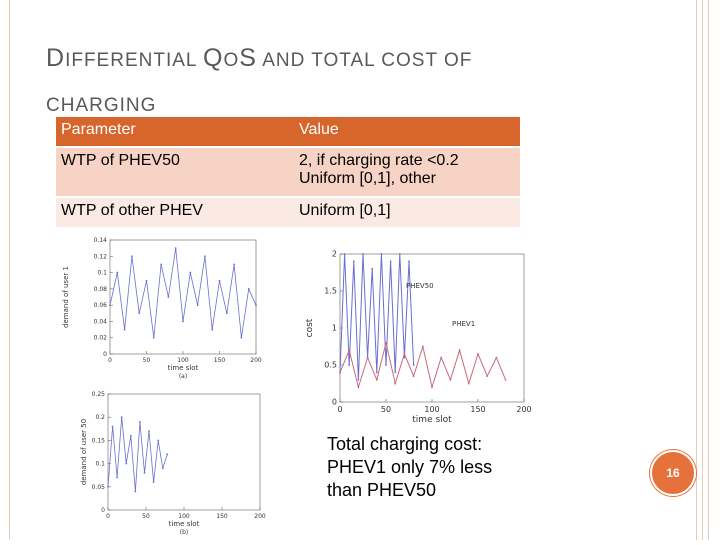  I want to click on title-part: IFFERENTIAL, so click(134, 60).